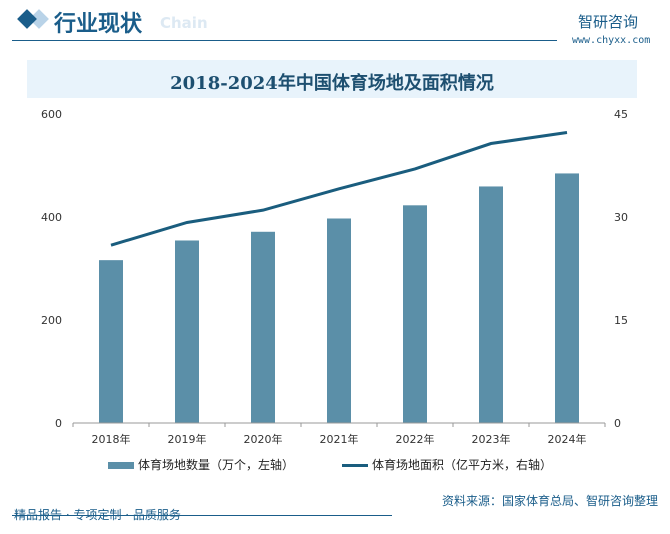 This screenshot has width=670, height=534. What do you see at coordinates (216, 465) in the screenshot?
I see `legend-label-bar: 体育场地数量（万个，左轴）` at bounding box center [216, 465].